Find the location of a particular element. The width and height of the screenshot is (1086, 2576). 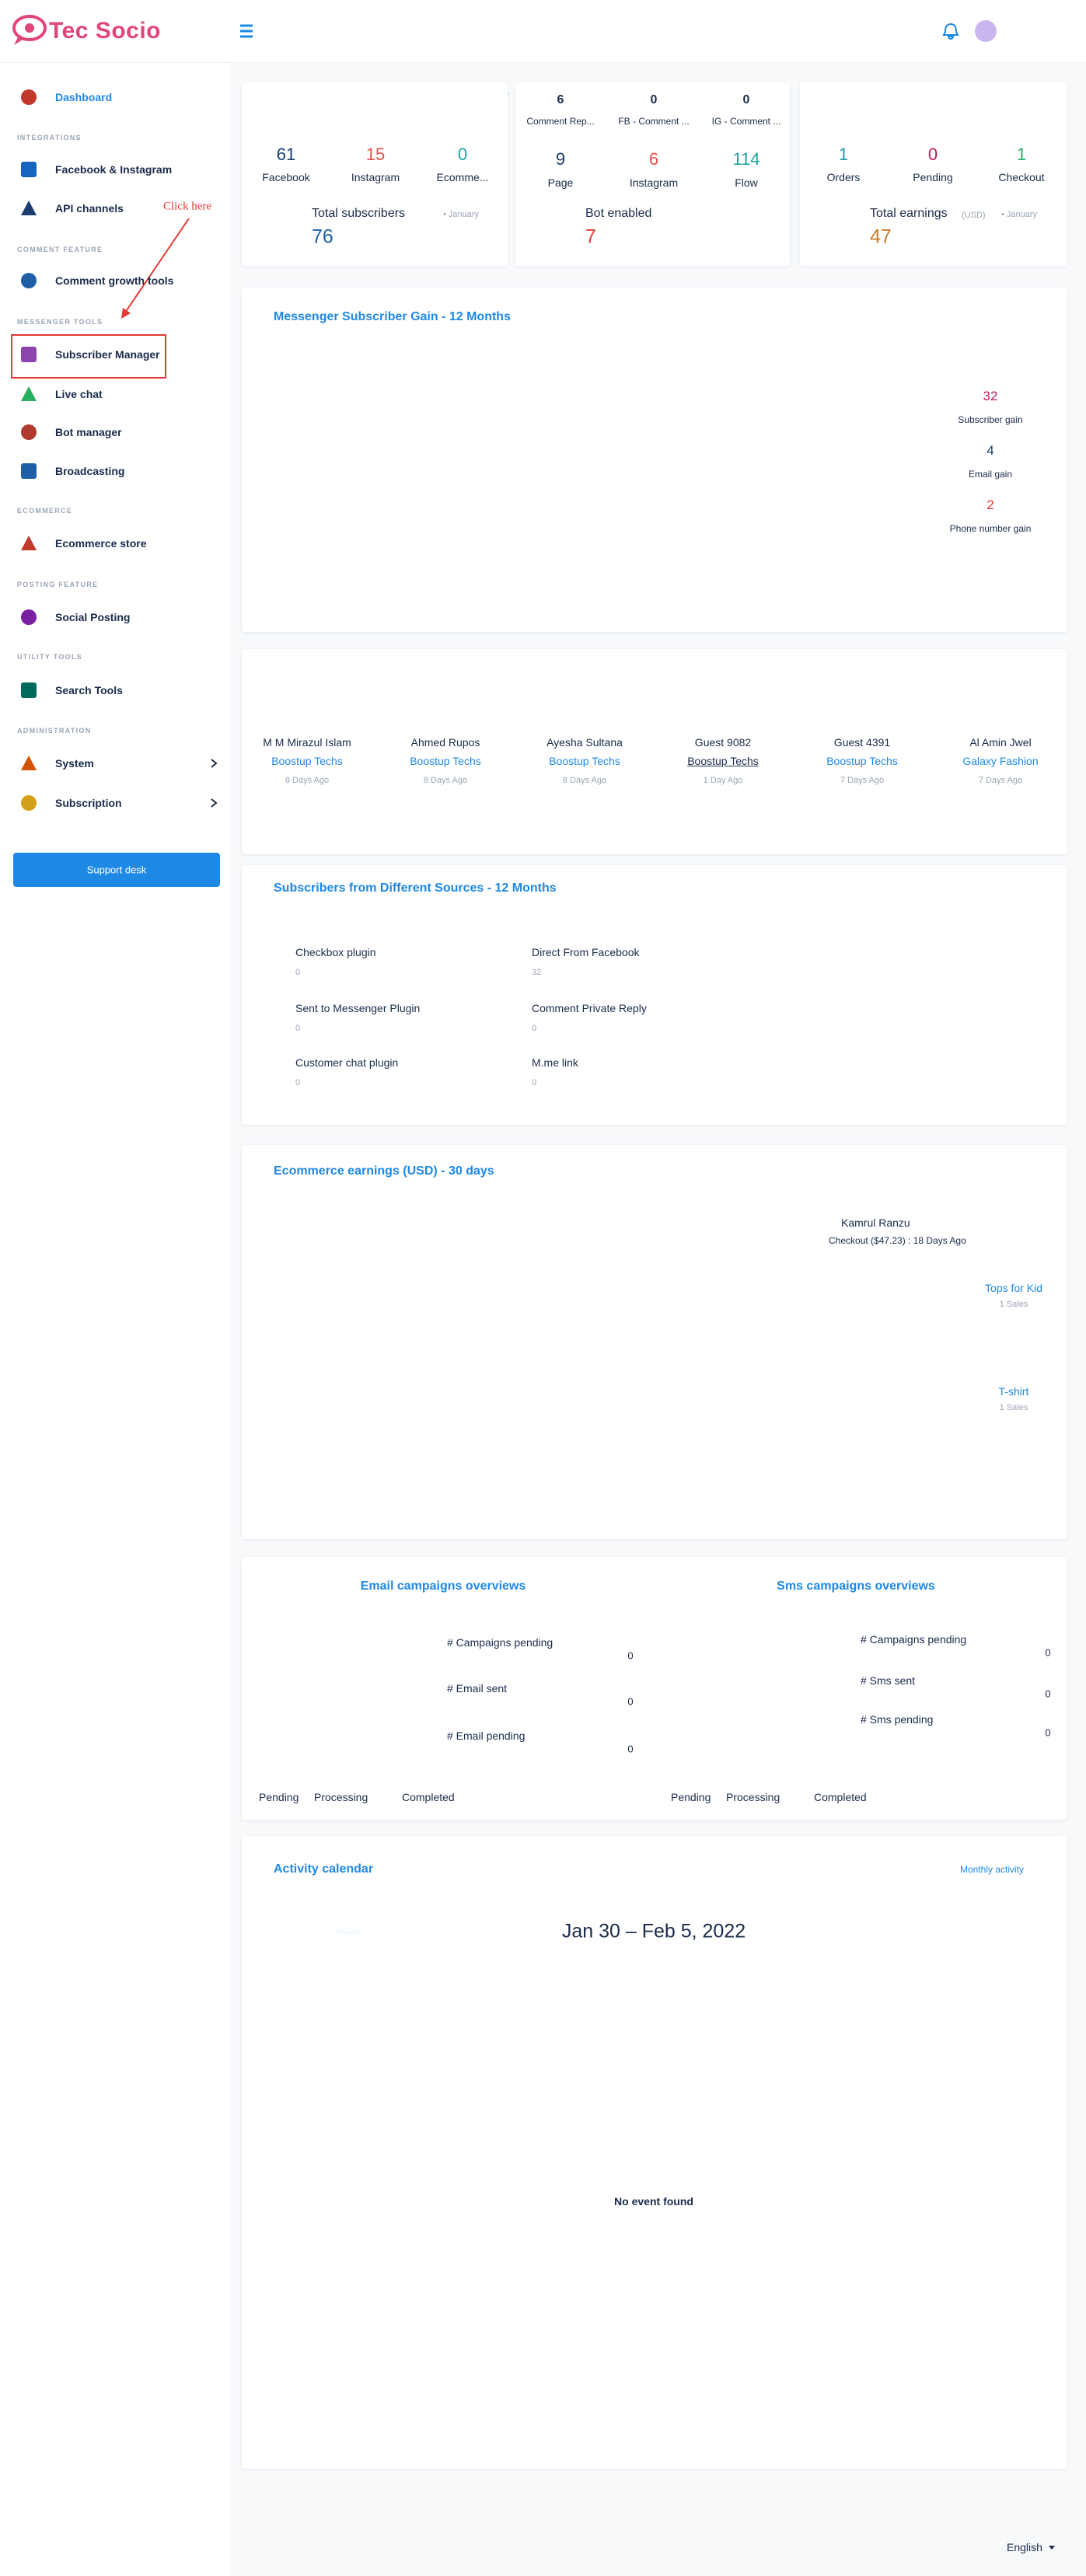

subscriber-time: 8 Days Ago is located at coordinates (446, 781).